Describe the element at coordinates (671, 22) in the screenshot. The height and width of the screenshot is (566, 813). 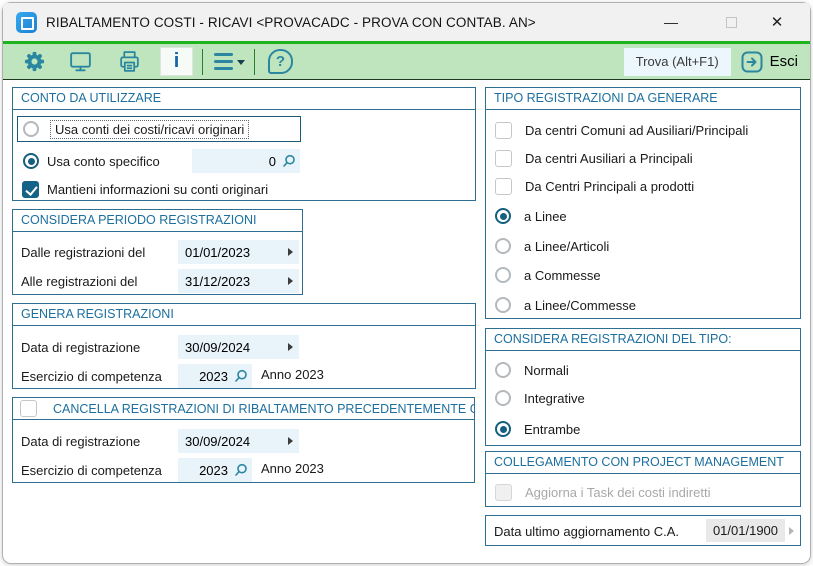
I see `minimize-button: —` at that location.